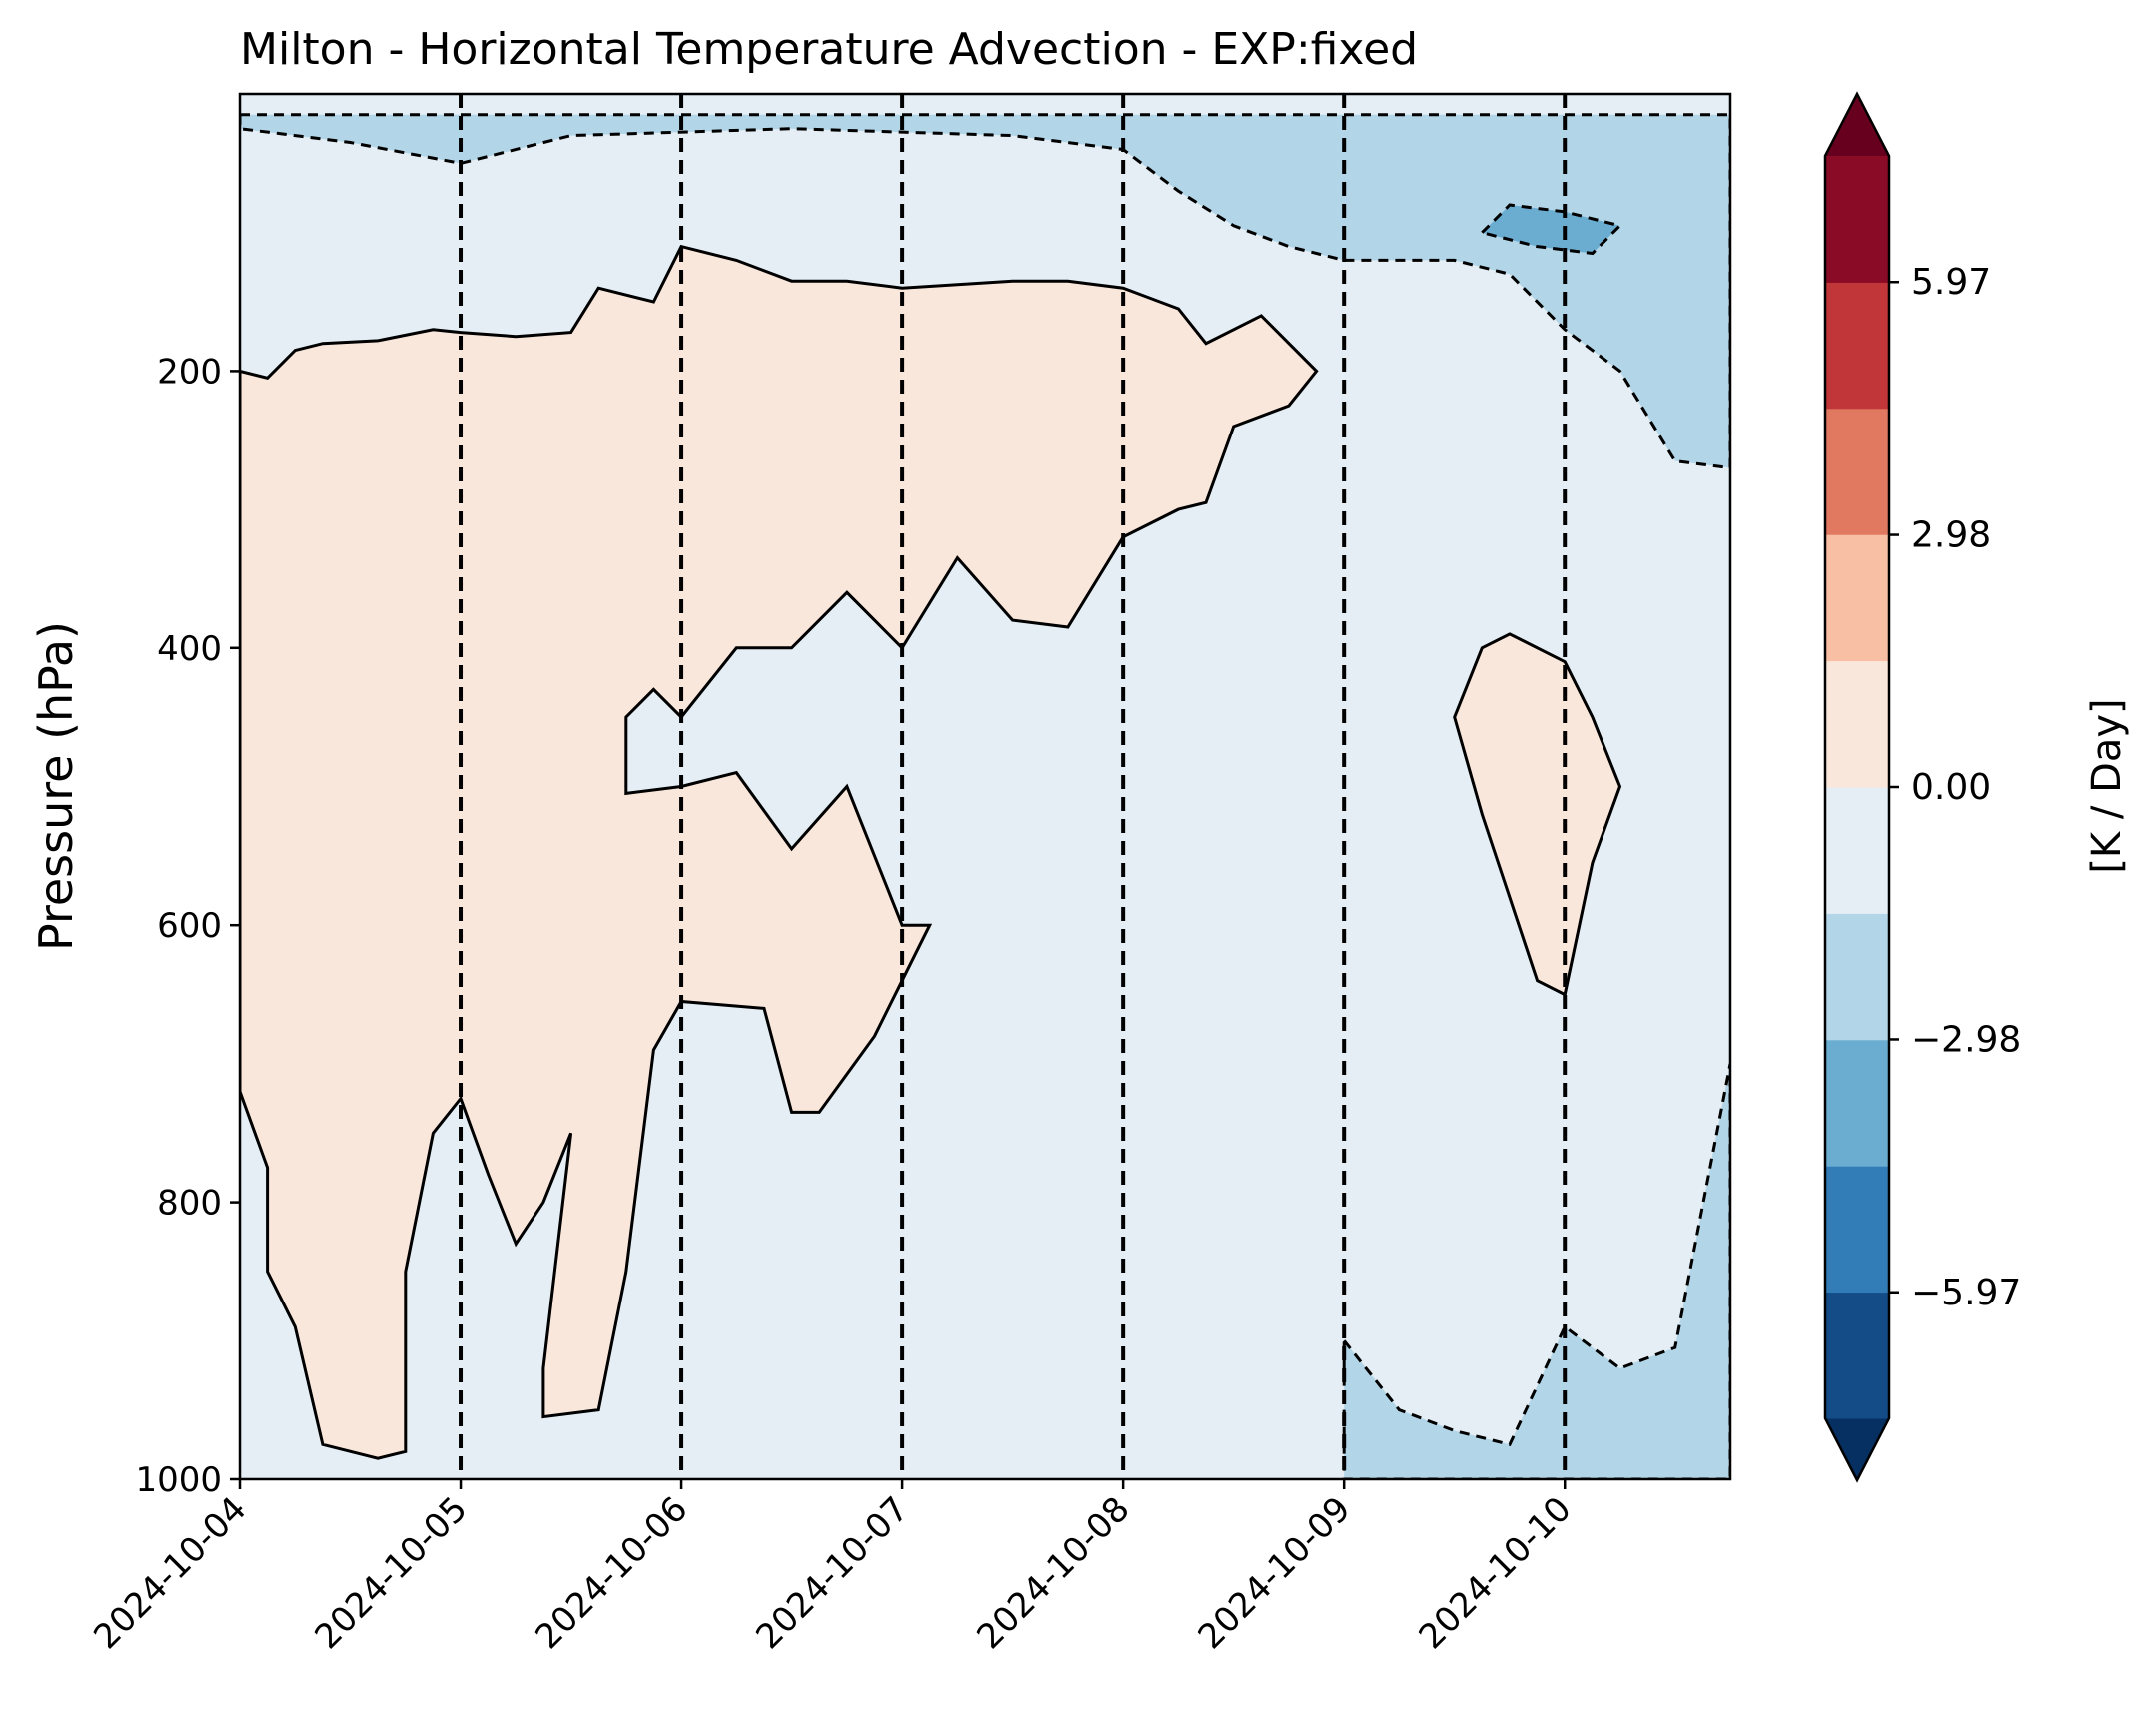 This screenshot has width=2137, height=1736. Describe the element at coordinates (1951, 787) in the screenshot. I see `colorbar-tick-label-2: 0.00` at that location.